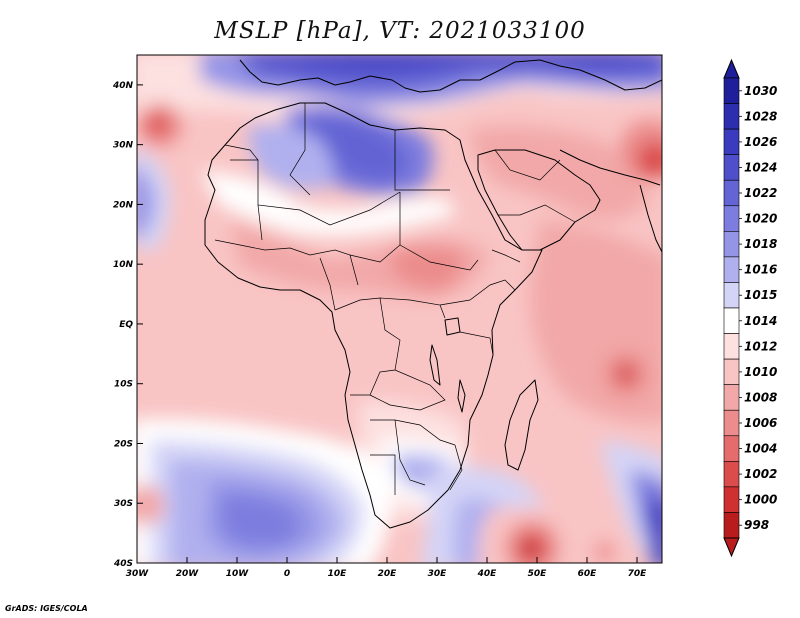 The image size is (800, 618). Describe the element at coordinates (123, 564) in the screenshot. I see `y-tick-label: 40S` at that location.